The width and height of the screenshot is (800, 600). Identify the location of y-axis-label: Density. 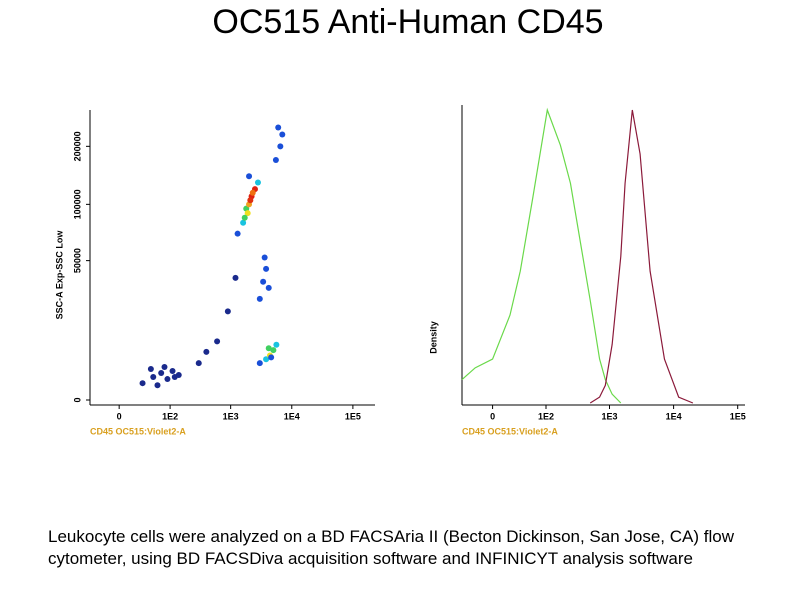
(433, 337).